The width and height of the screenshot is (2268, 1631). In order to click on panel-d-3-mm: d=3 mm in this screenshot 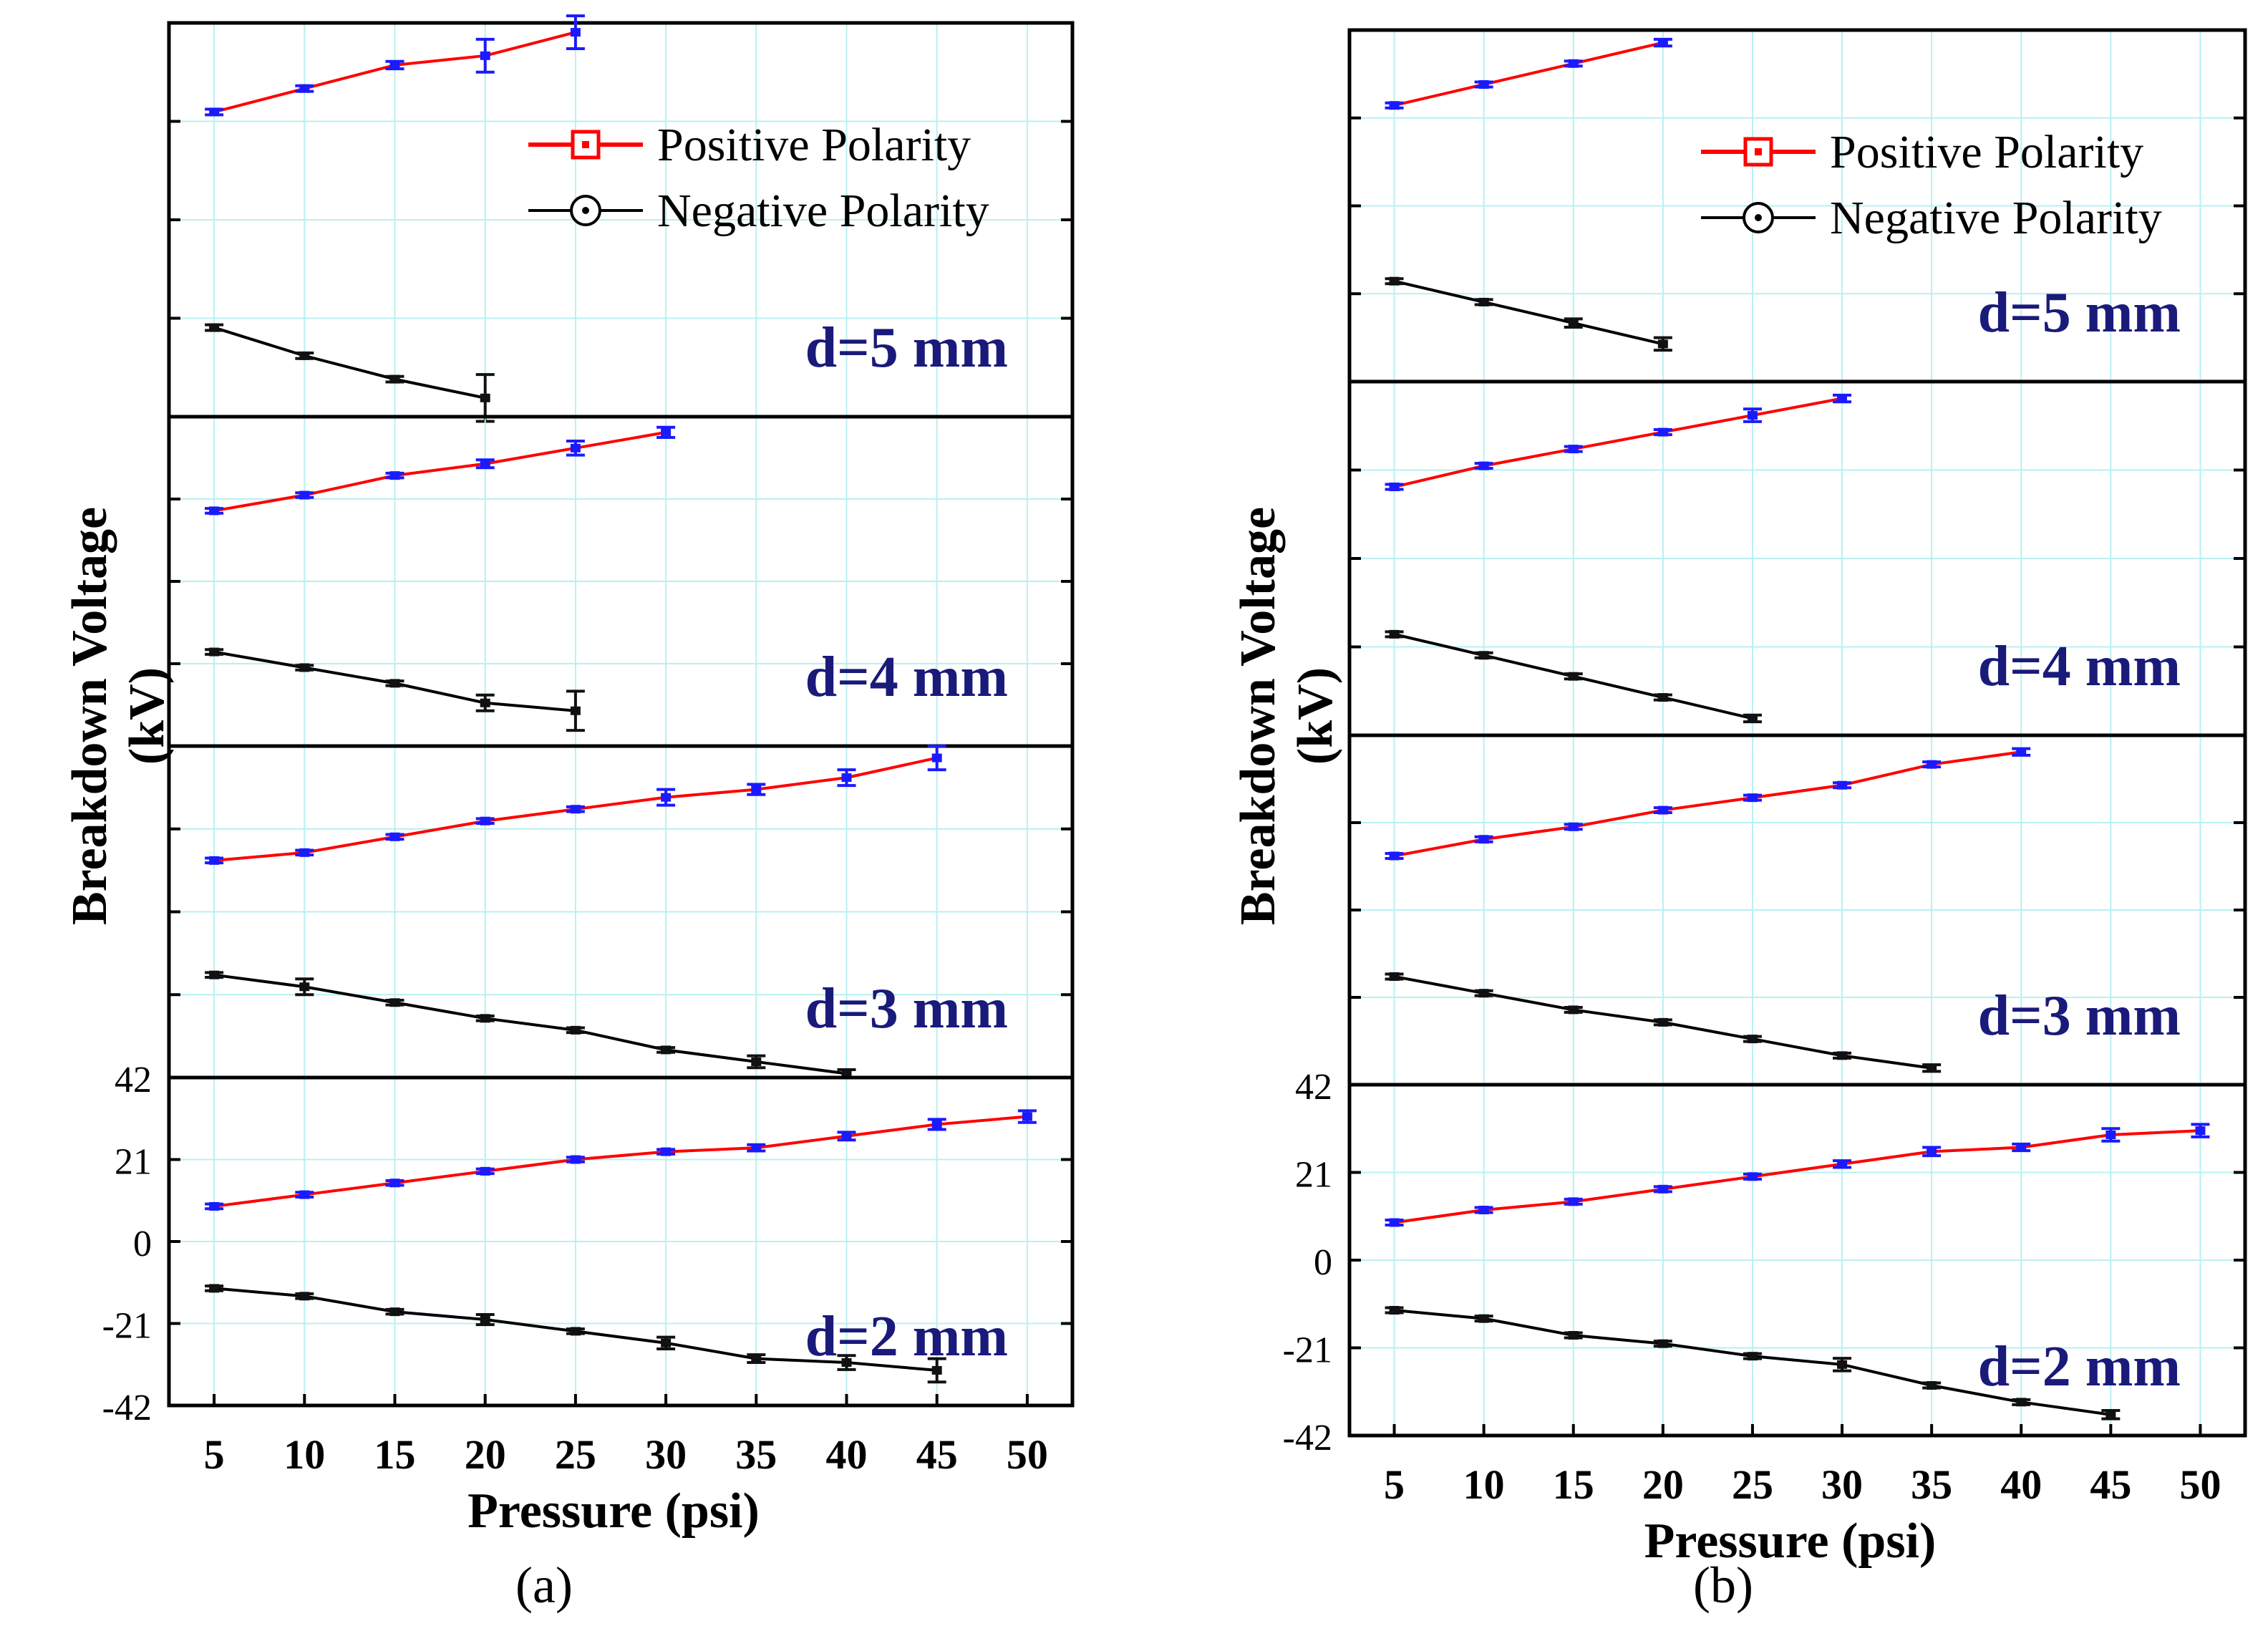, I will do `click(621, 912)`.